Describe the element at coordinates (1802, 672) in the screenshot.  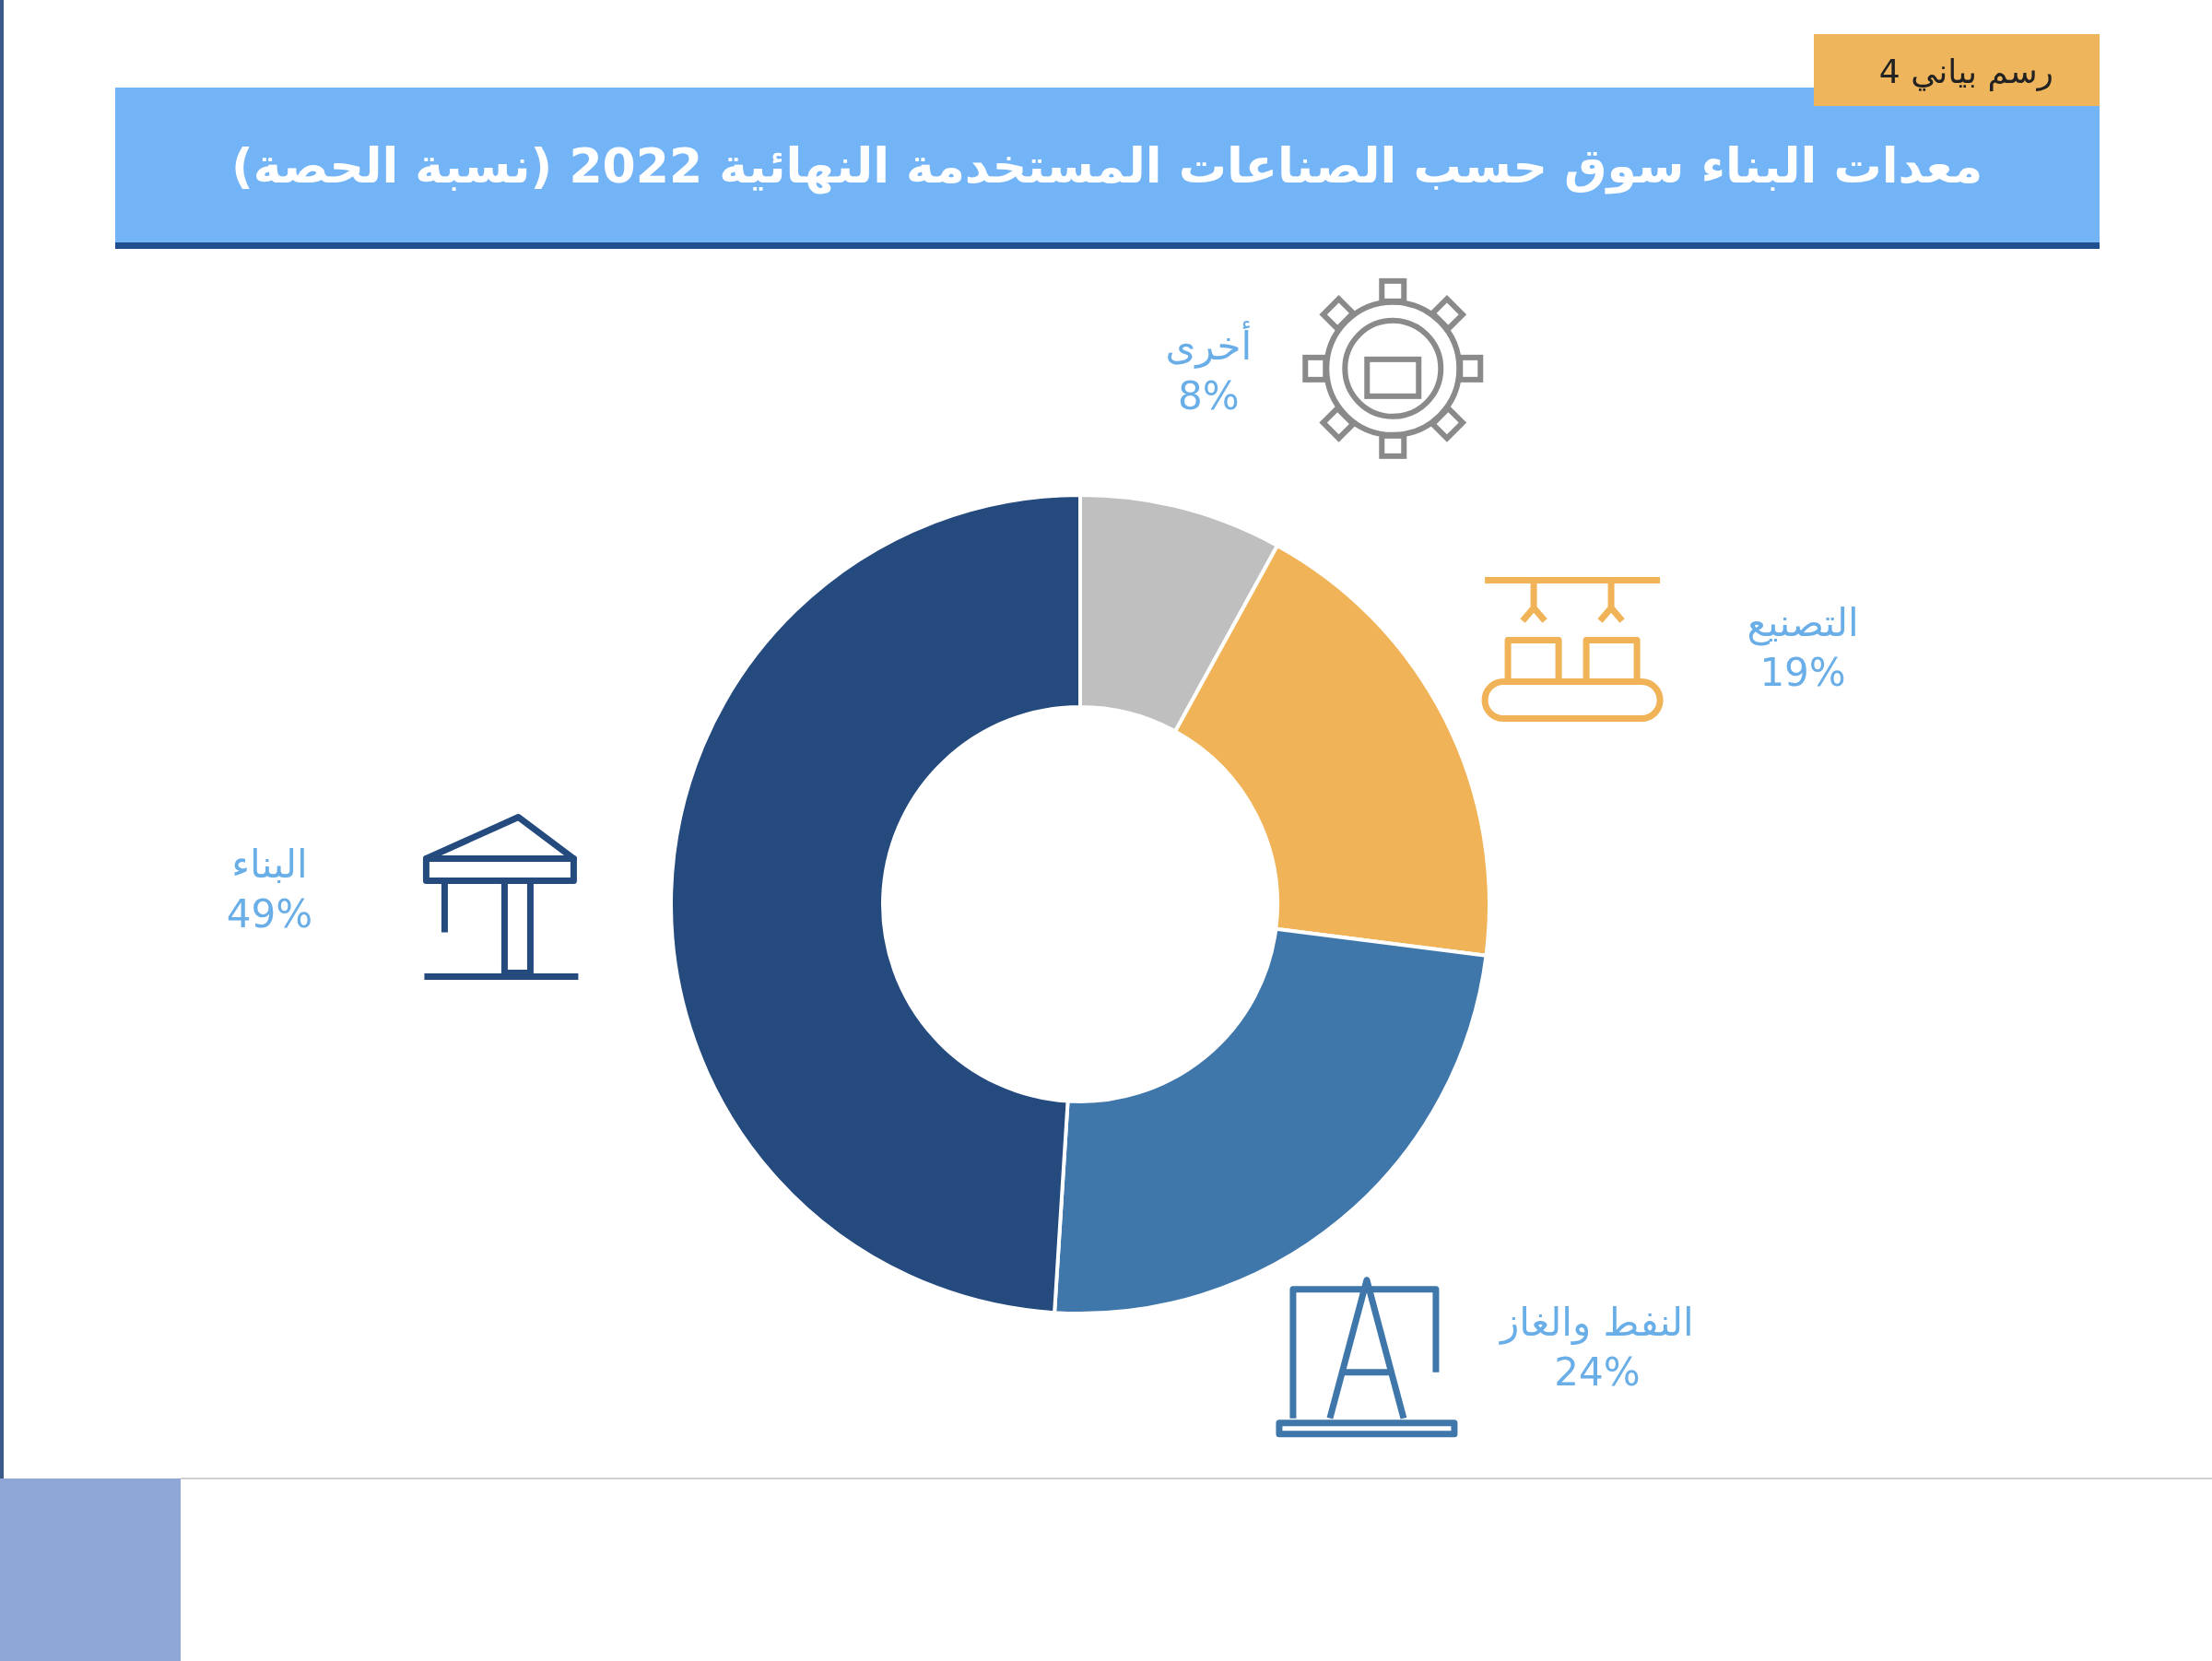
I see `data-label: 19%` at that location.